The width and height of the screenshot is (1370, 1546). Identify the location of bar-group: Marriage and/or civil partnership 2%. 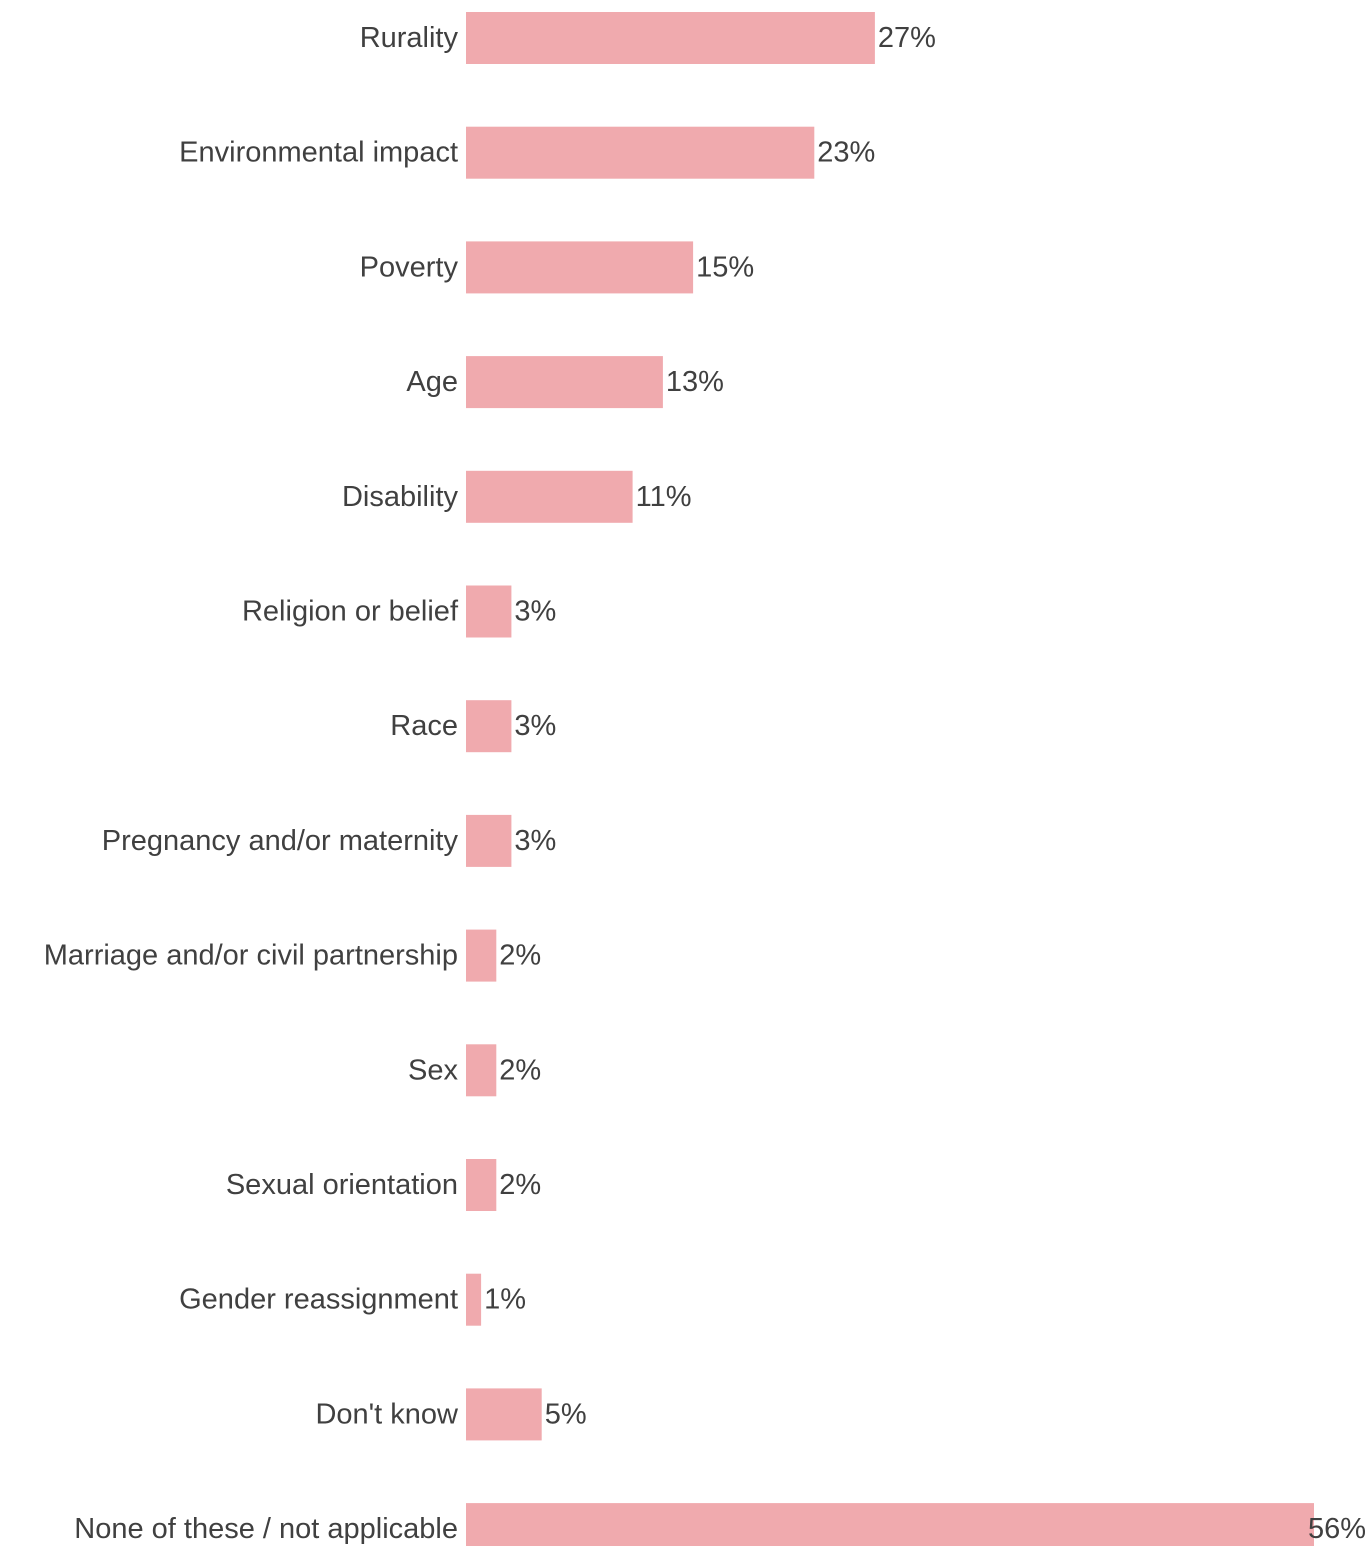
(292, 955).